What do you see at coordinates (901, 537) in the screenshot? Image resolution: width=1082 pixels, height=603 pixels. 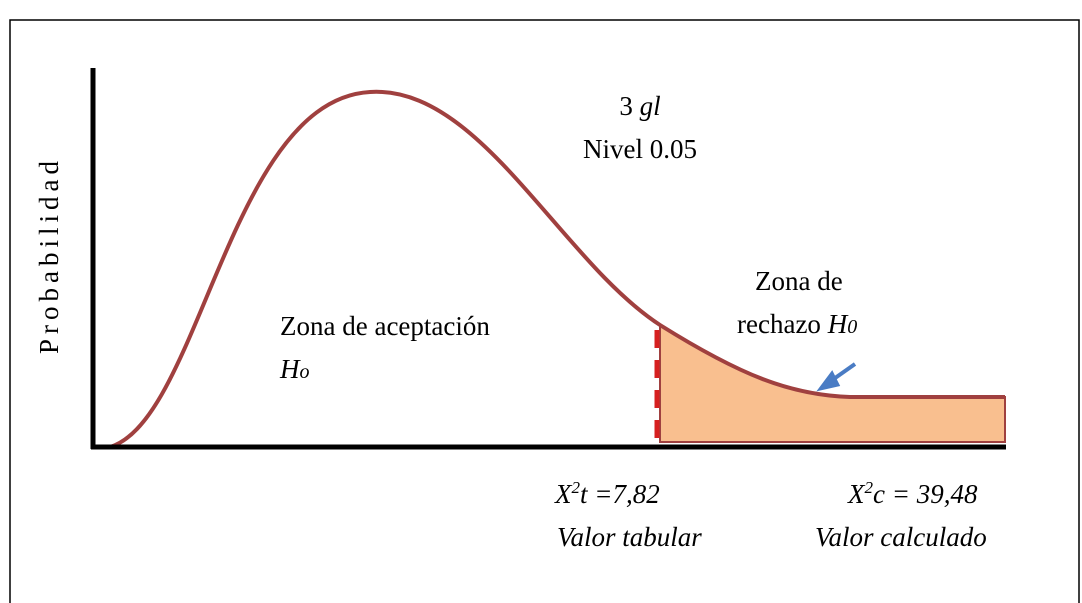 I see `calculated-caption: Valor calculado` at bounding box center [901, 537].